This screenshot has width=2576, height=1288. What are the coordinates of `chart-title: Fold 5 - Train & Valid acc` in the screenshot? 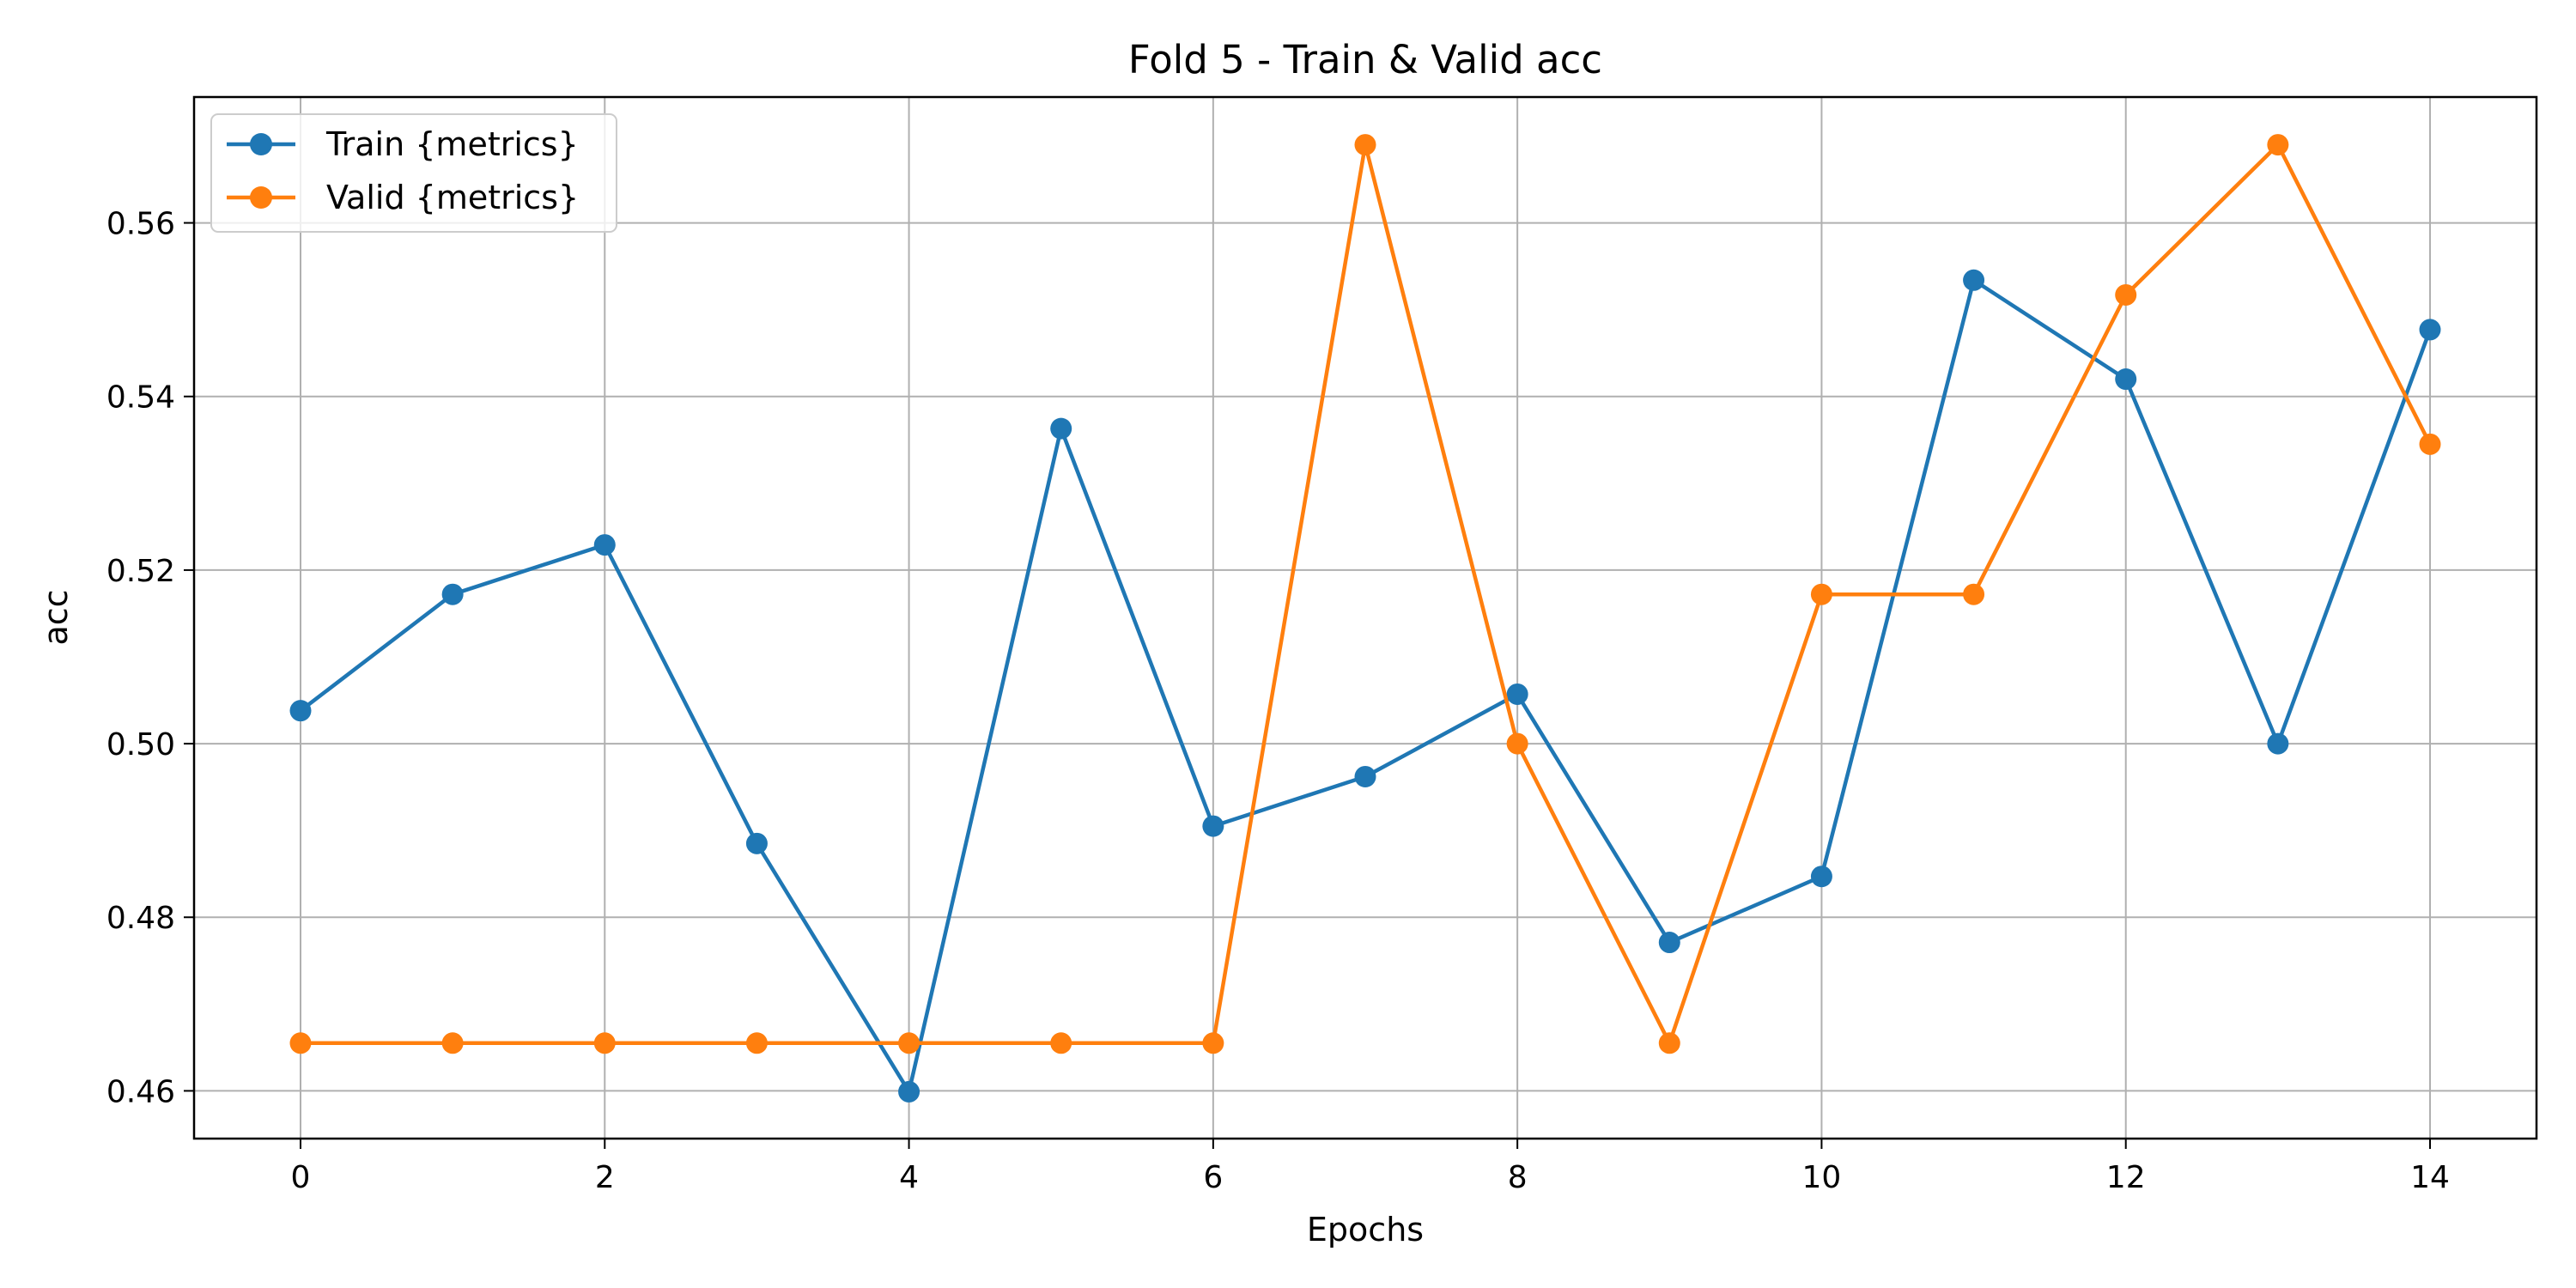 It's located at (1365, 59).